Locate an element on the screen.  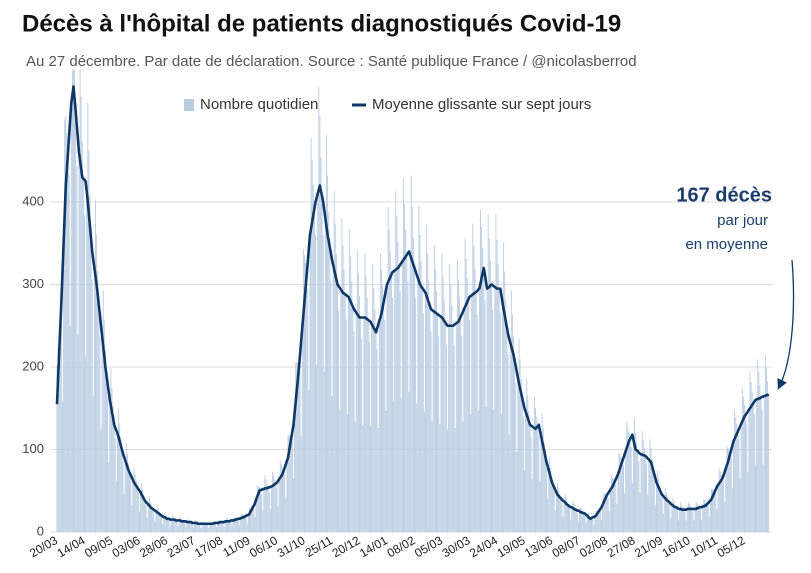
legend-label: Nombre quotidien is located at coordinates (259, 104).